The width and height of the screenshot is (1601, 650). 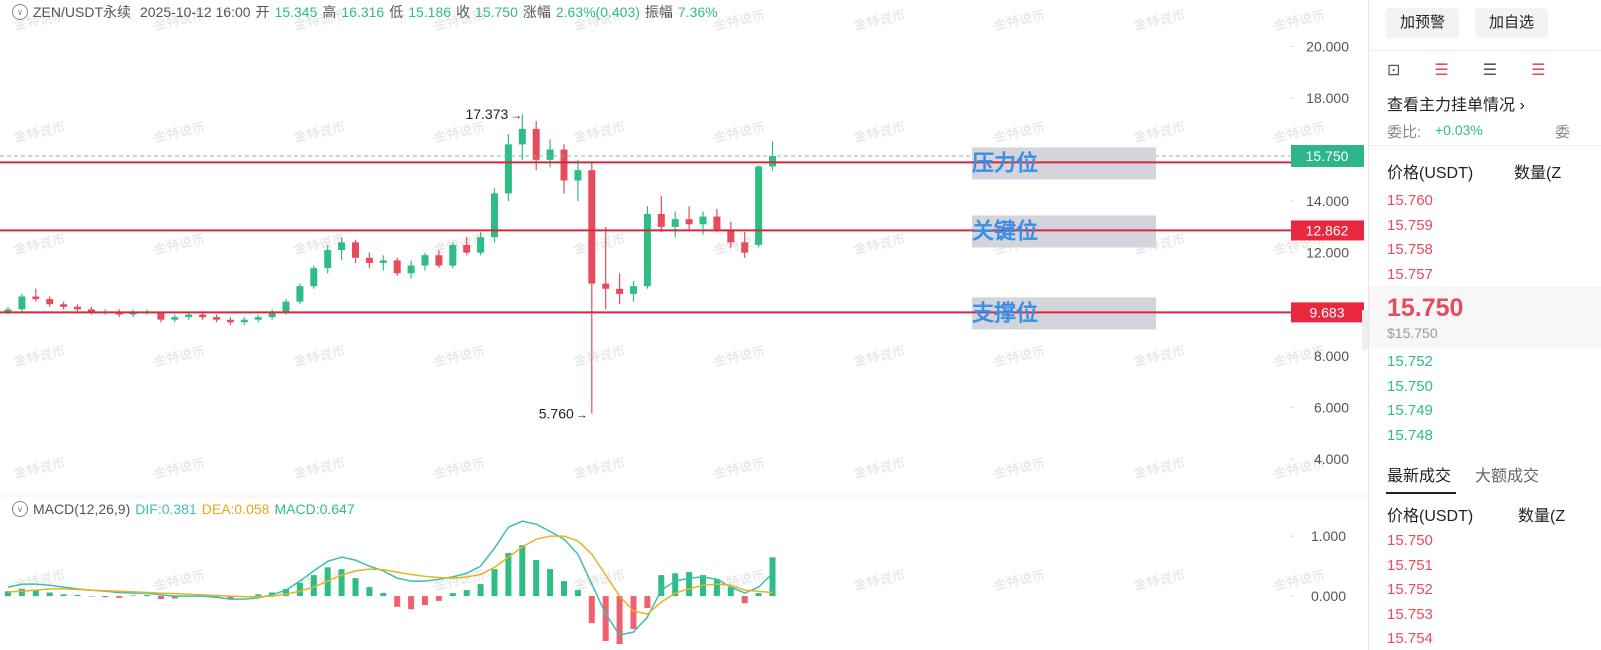 What do you see at coordinates (1538, 173) in the screenshot?
I see `qty-col: 数量(Z` at bounding box center [1538, 173].